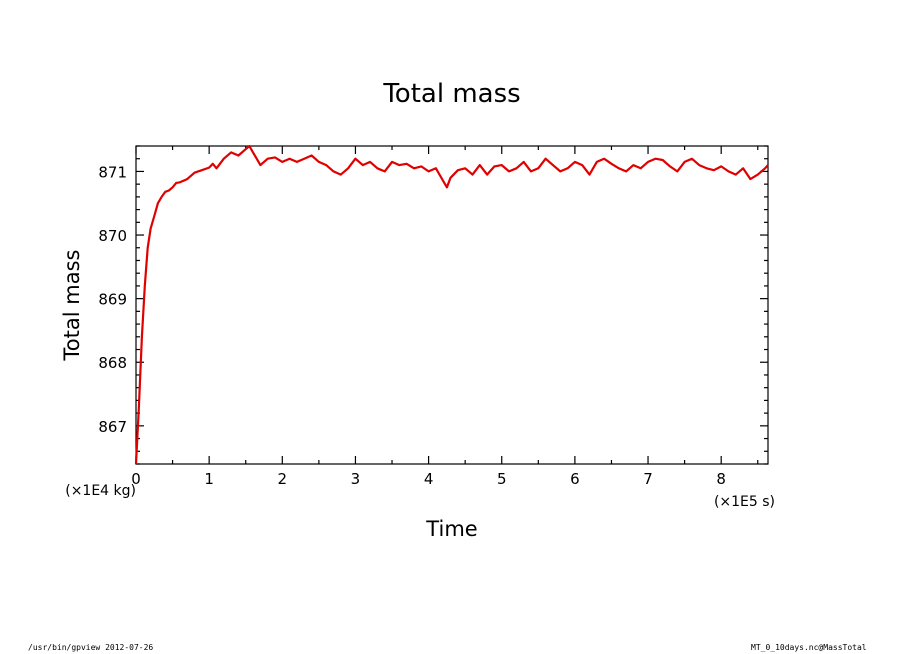 This screenshot has width=904, height=654. Describe the element at coordinates (112, 172) in the screenshot. I see `y-tick-label: 871` at that location.